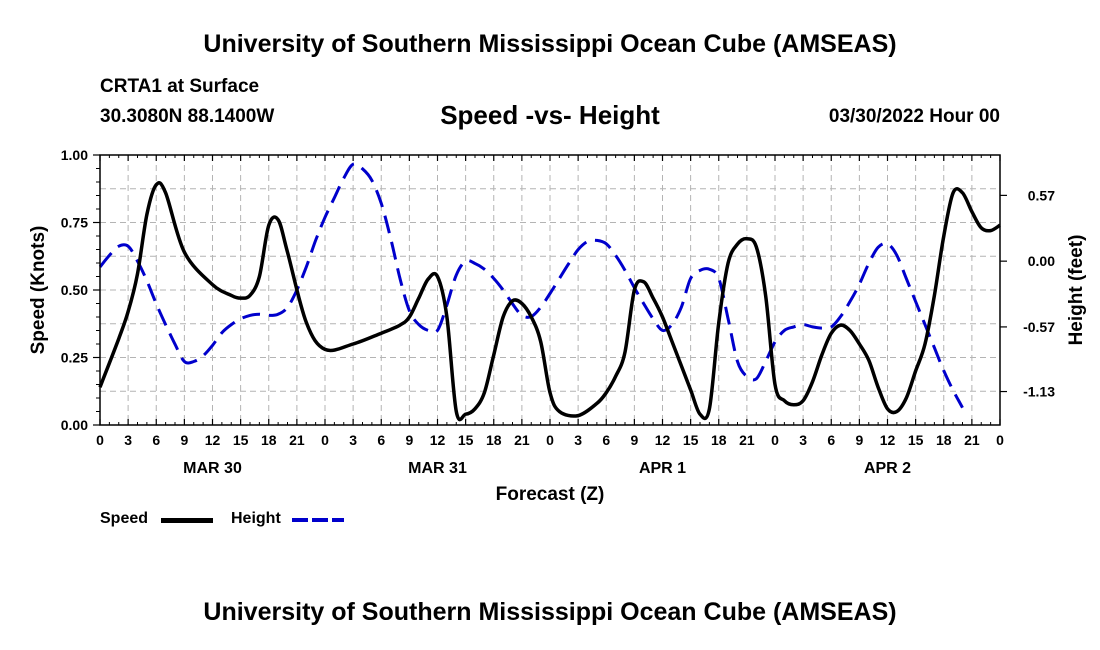  Describe the element at coordinates (1076, 290) in the screenshot. I see `y-axis-title-right: Height (feet)` at that location.